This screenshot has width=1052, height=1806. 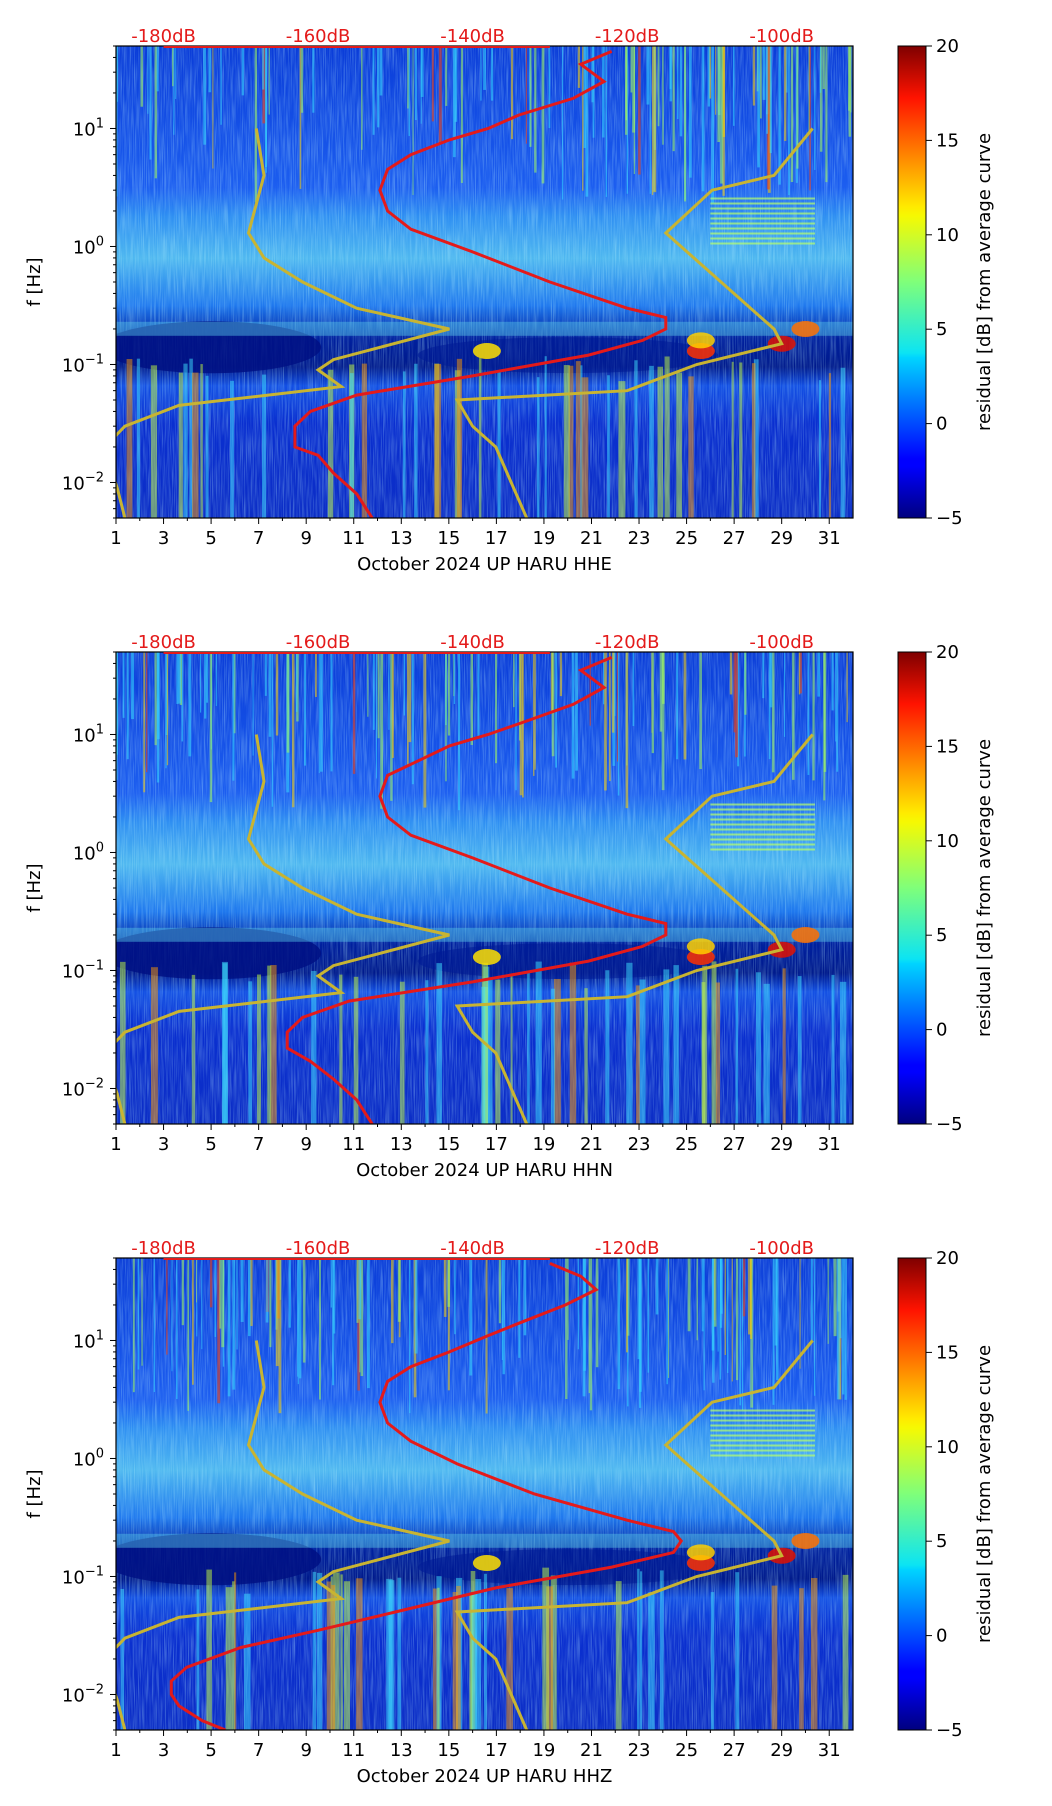 I want to click on db-tick-label: -180dB, so click(x=163, y=36).